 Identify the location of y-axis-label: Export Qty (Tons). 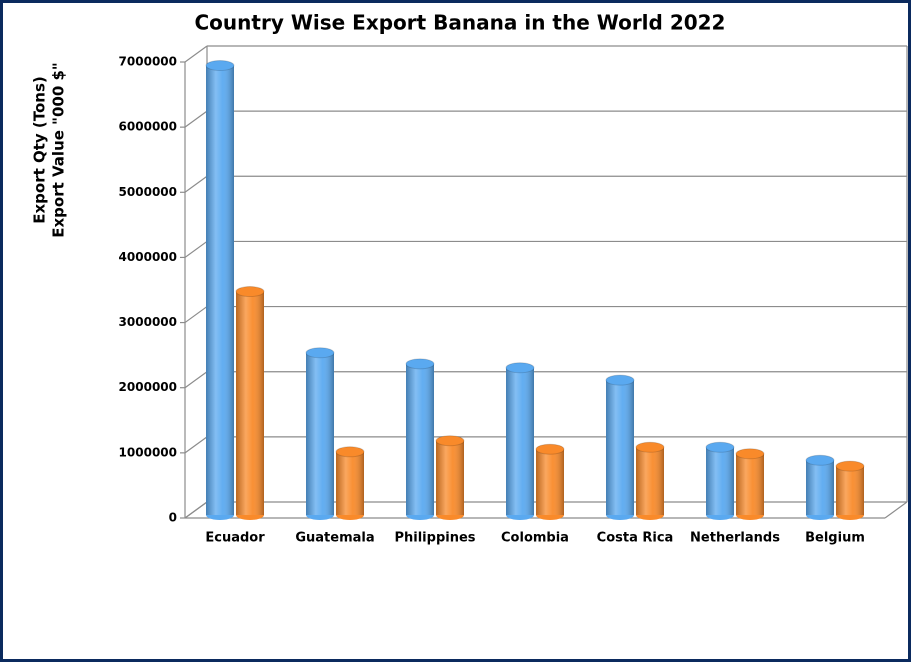
(40, 150).